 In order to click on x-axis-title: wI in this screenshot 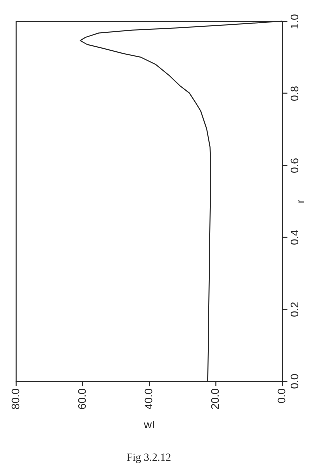, I will do `click(149, 426)`.